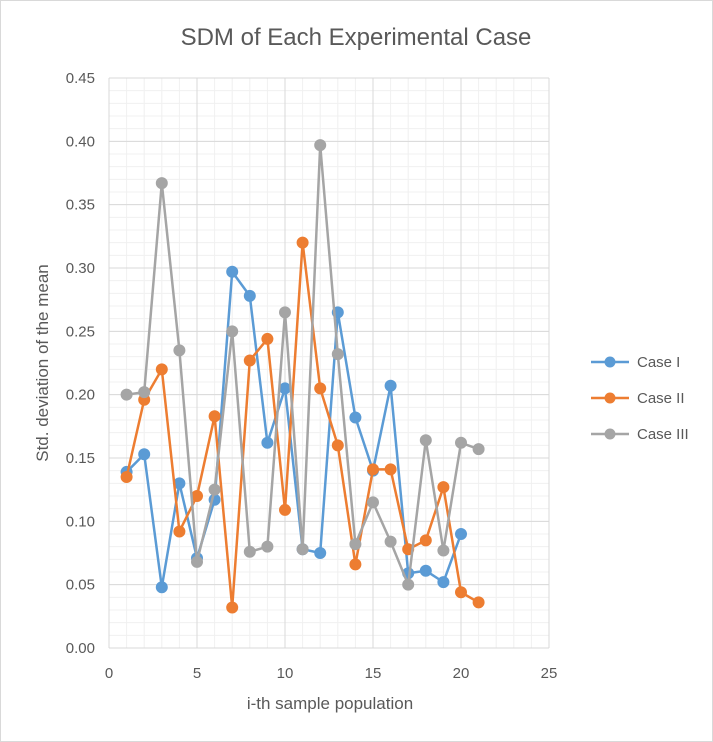 This screenshot has width=713, height=742. What do you see at coordinates (331, 673) in the screenshot?
I see `x-axis-ticks: 0 5 10 15 20 25` at bounding box center [331, 673].